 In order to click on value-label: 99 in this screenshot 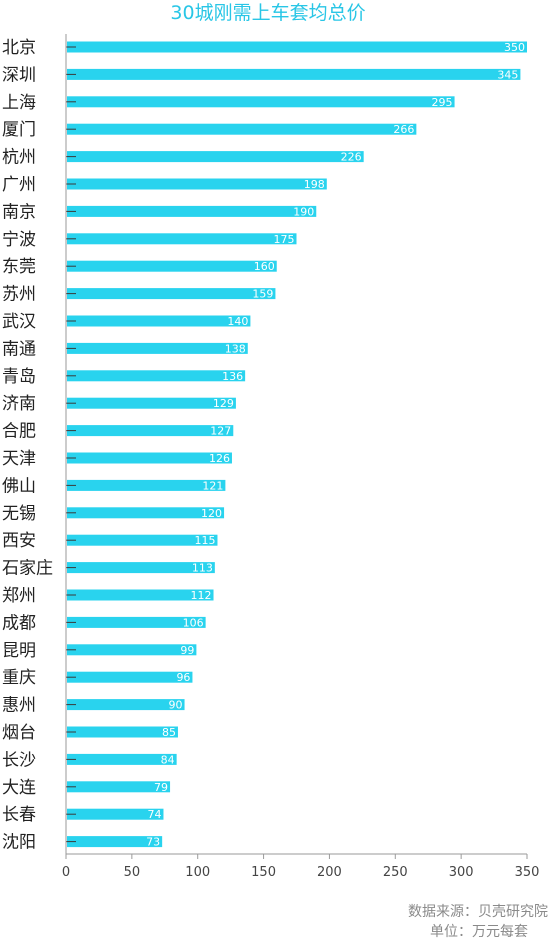, I will do `click(187, 650)`.